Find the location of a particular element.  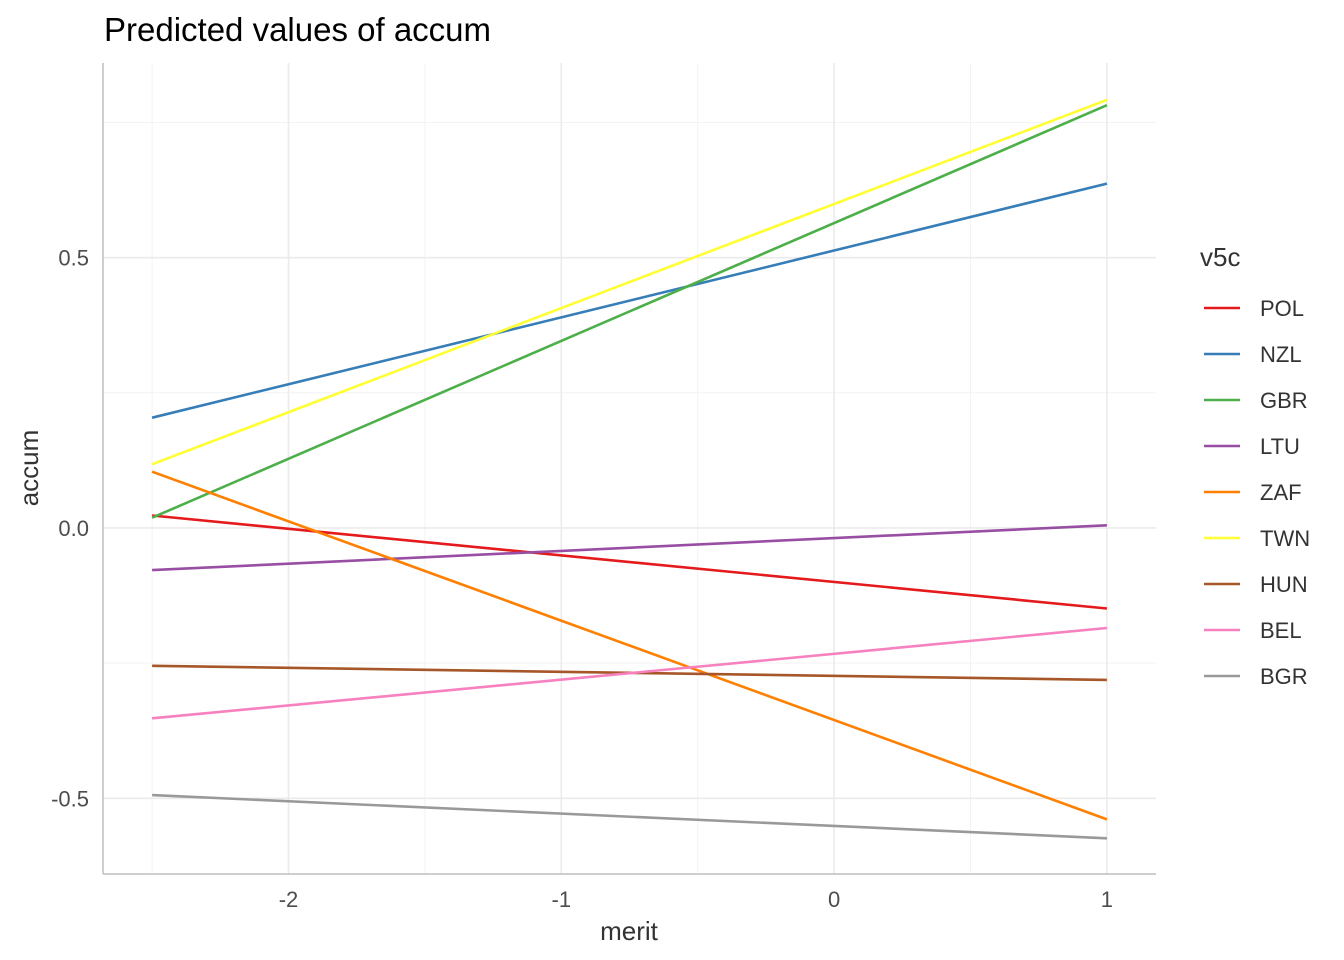

legend-label: NZL is located at coordinates (1281, 354).